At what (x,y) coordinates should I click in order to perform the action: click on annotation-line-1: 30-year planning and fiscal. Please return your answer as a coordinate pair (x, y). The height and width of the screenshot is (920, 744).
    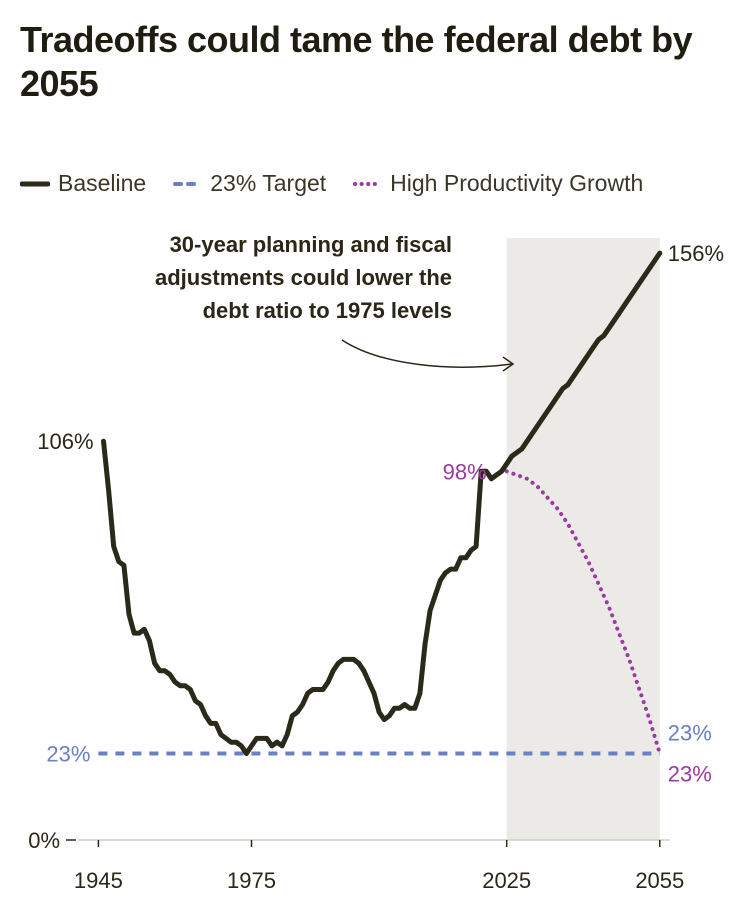
    Looking at the image, I should click on (311, 244).